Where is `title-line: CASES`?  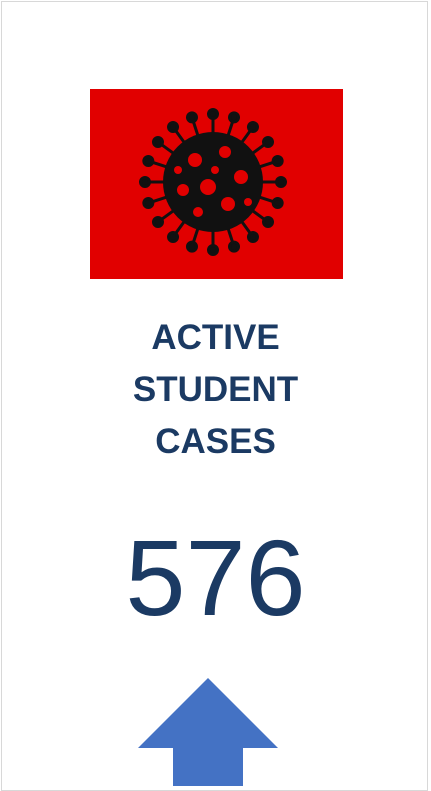 title-line: CASES is located at coordinates (215, 441).